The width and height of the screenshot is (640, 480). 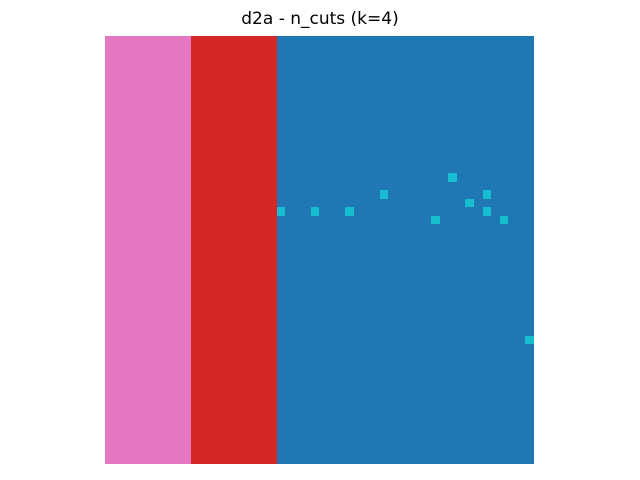 I want to click on chart-title: d2a - n_cuts (k=4), so click(x=320, y=19).